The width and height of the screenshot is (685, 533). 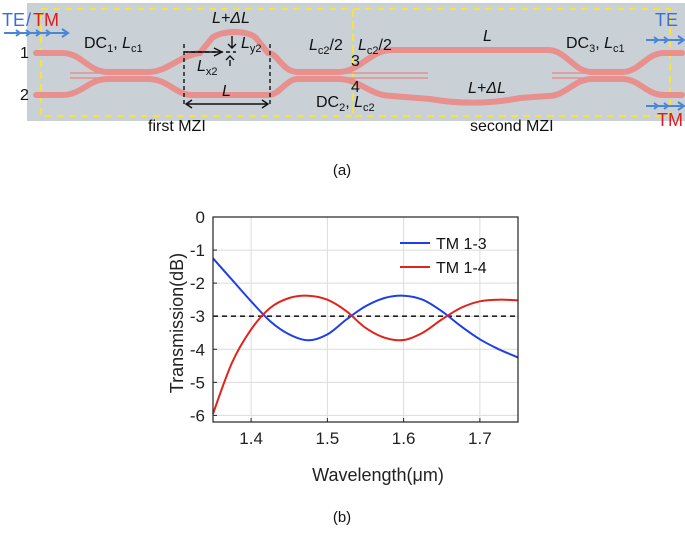 What do you see at coordinates (342, 517) in the screenshot?
I see `caption-b: (b)` at bounding box center [342, 517].